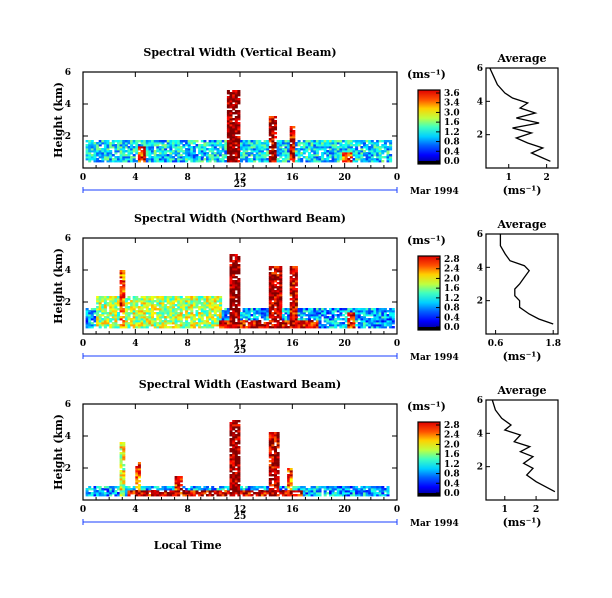 This screenshot has height=598, width=612. What do you see at coordinates (522, 356) in the screenshot?
I see `average-x-label: (ms⁻¹)` at bounding box center [522, 356].